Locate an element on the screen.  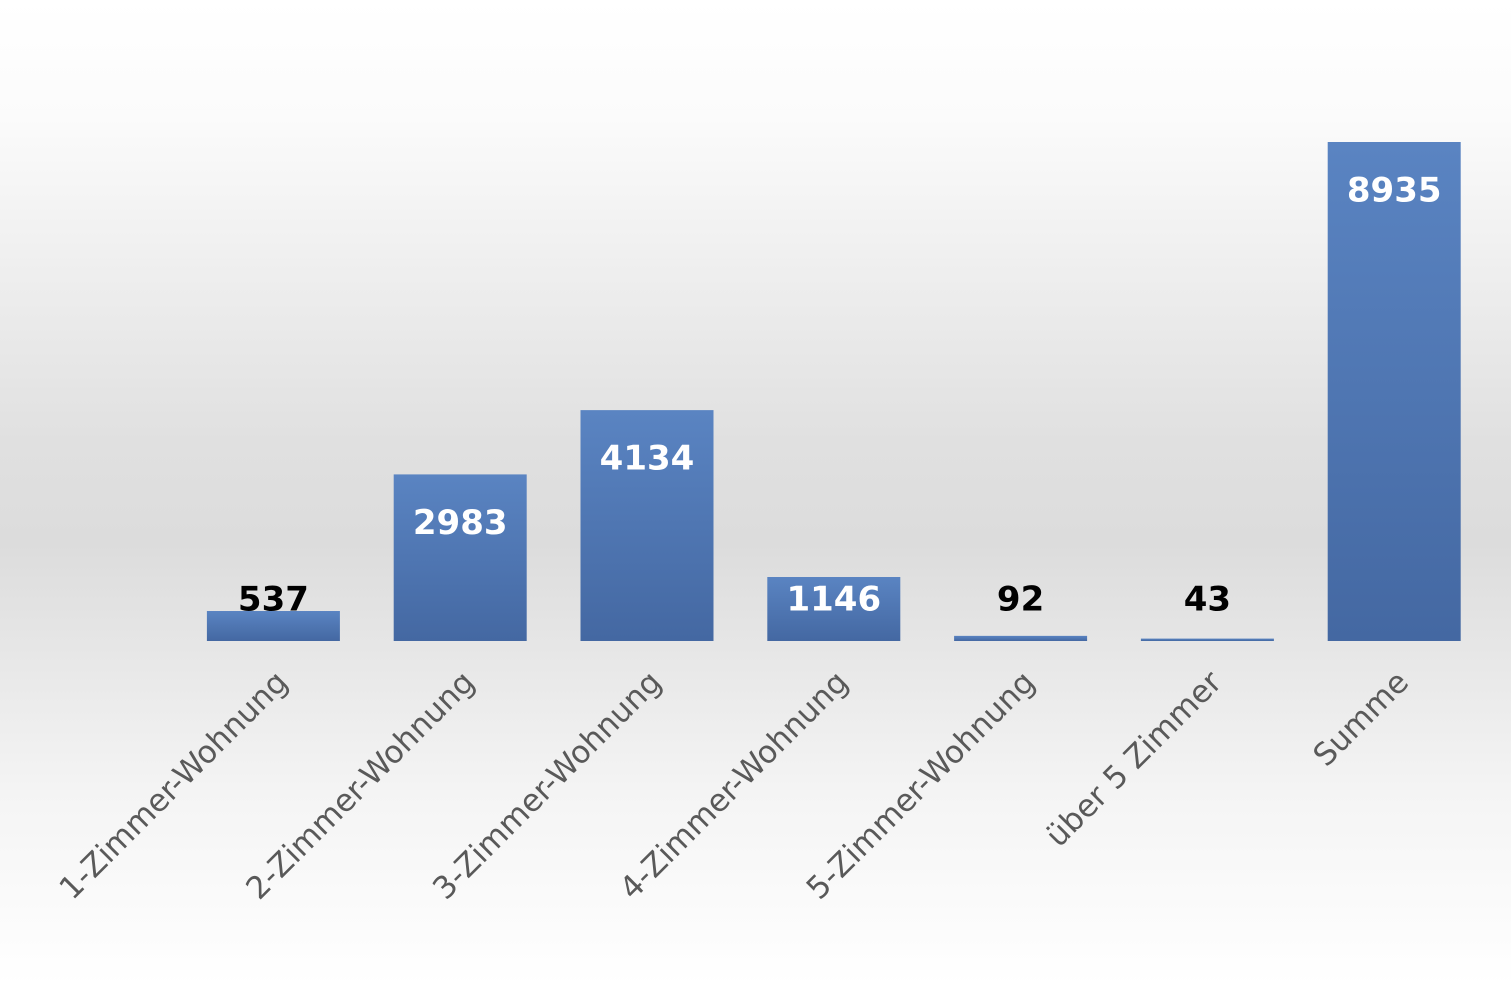
value-label: 537 is located at coordinates (273, 600).